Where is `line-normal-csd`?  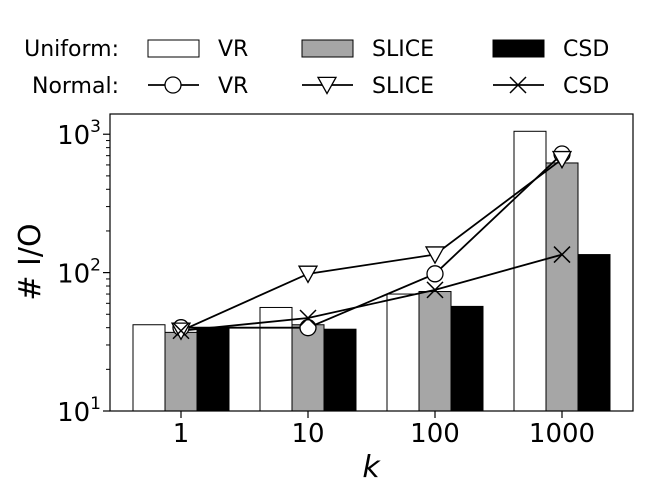
line-normal-csd is located at coordinates (371, 292).